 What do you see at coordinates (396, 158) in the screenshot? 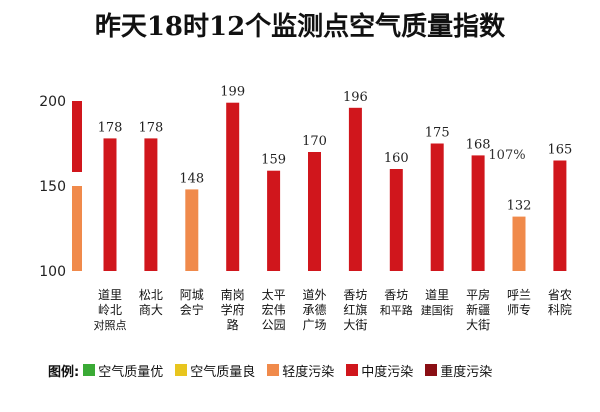
I see `value-label-7: 160` at bounding box center [396, 158].